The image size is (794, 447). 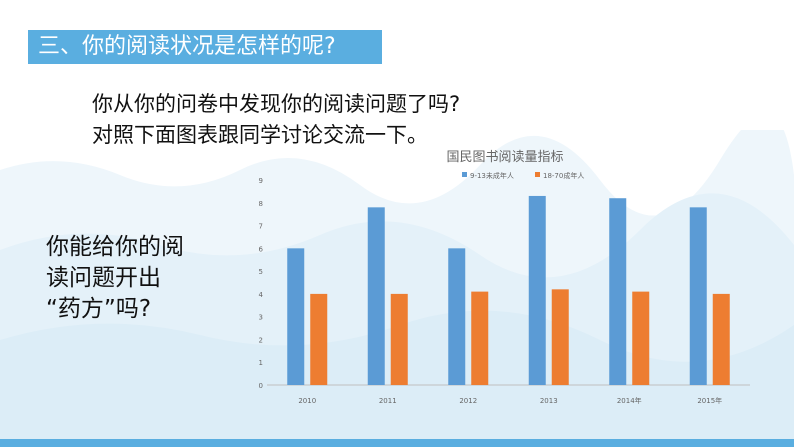 What do you see at coordinates (261, 318) in the screenshot?
I see `y-tick-label: 3` at bounding box center [261, 318].